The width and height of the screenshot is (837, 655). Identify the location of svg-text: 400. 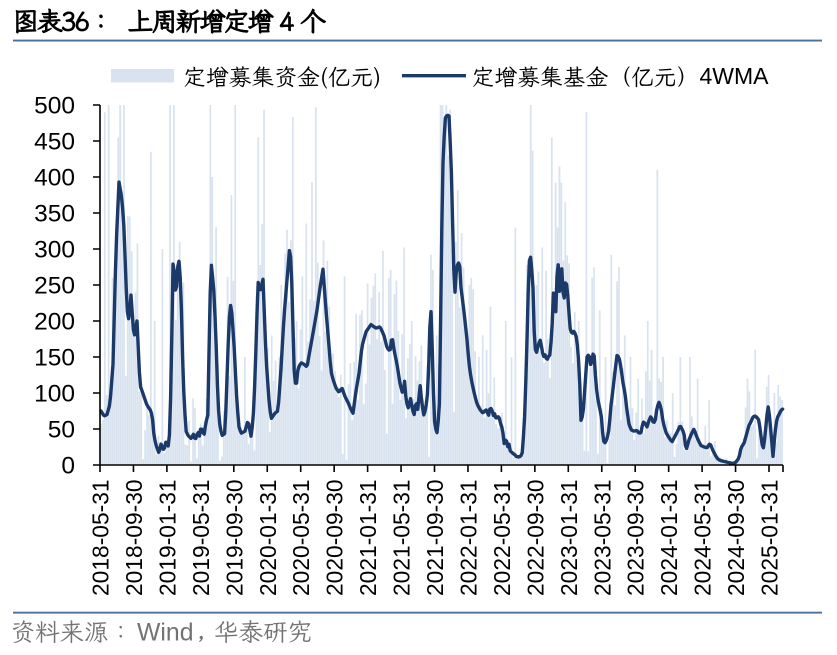
(54, 178).